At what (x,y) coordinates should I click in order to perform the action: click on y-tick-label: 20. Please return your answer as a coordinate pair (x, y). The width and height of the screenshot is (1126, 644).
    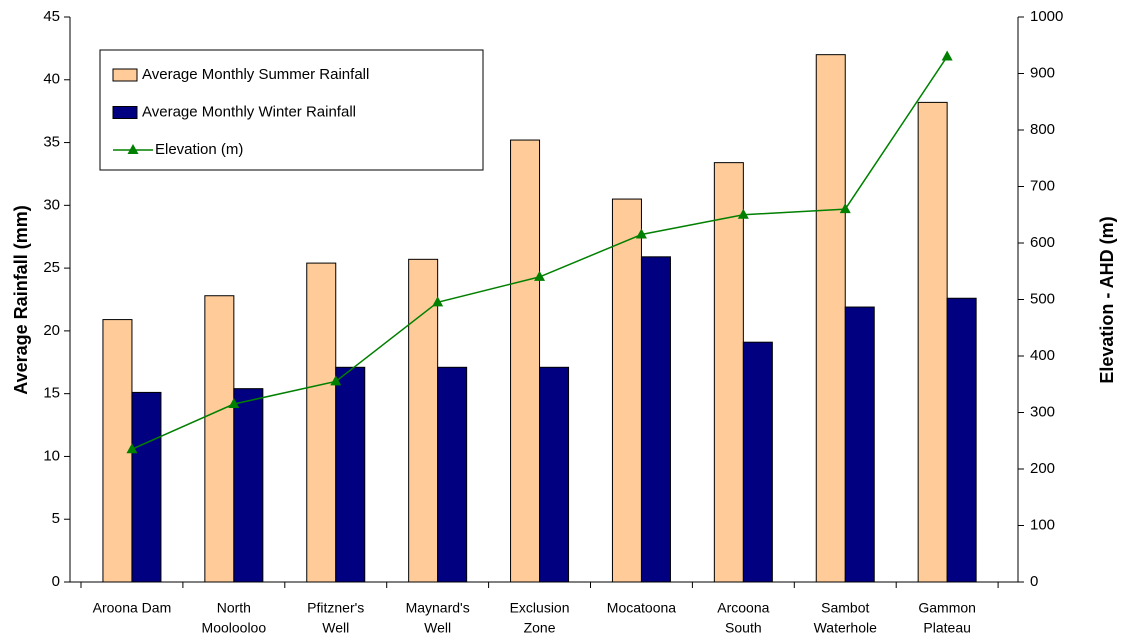
    Looking at the image, I should click on (51, 330).